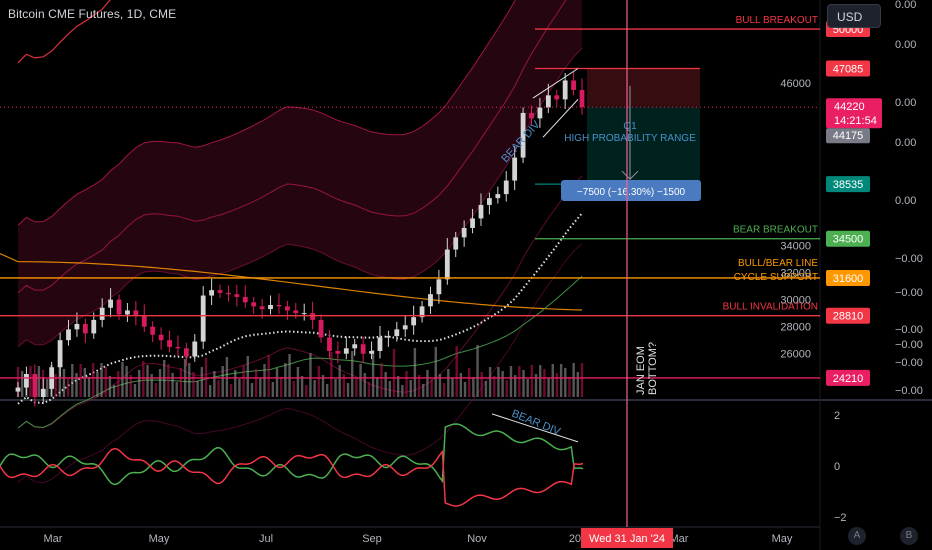 This screenshot has height=550, width=932. Describe the element at coordinates (848, 379) in the screenshot. I see `price-tag: 24210` at that location.